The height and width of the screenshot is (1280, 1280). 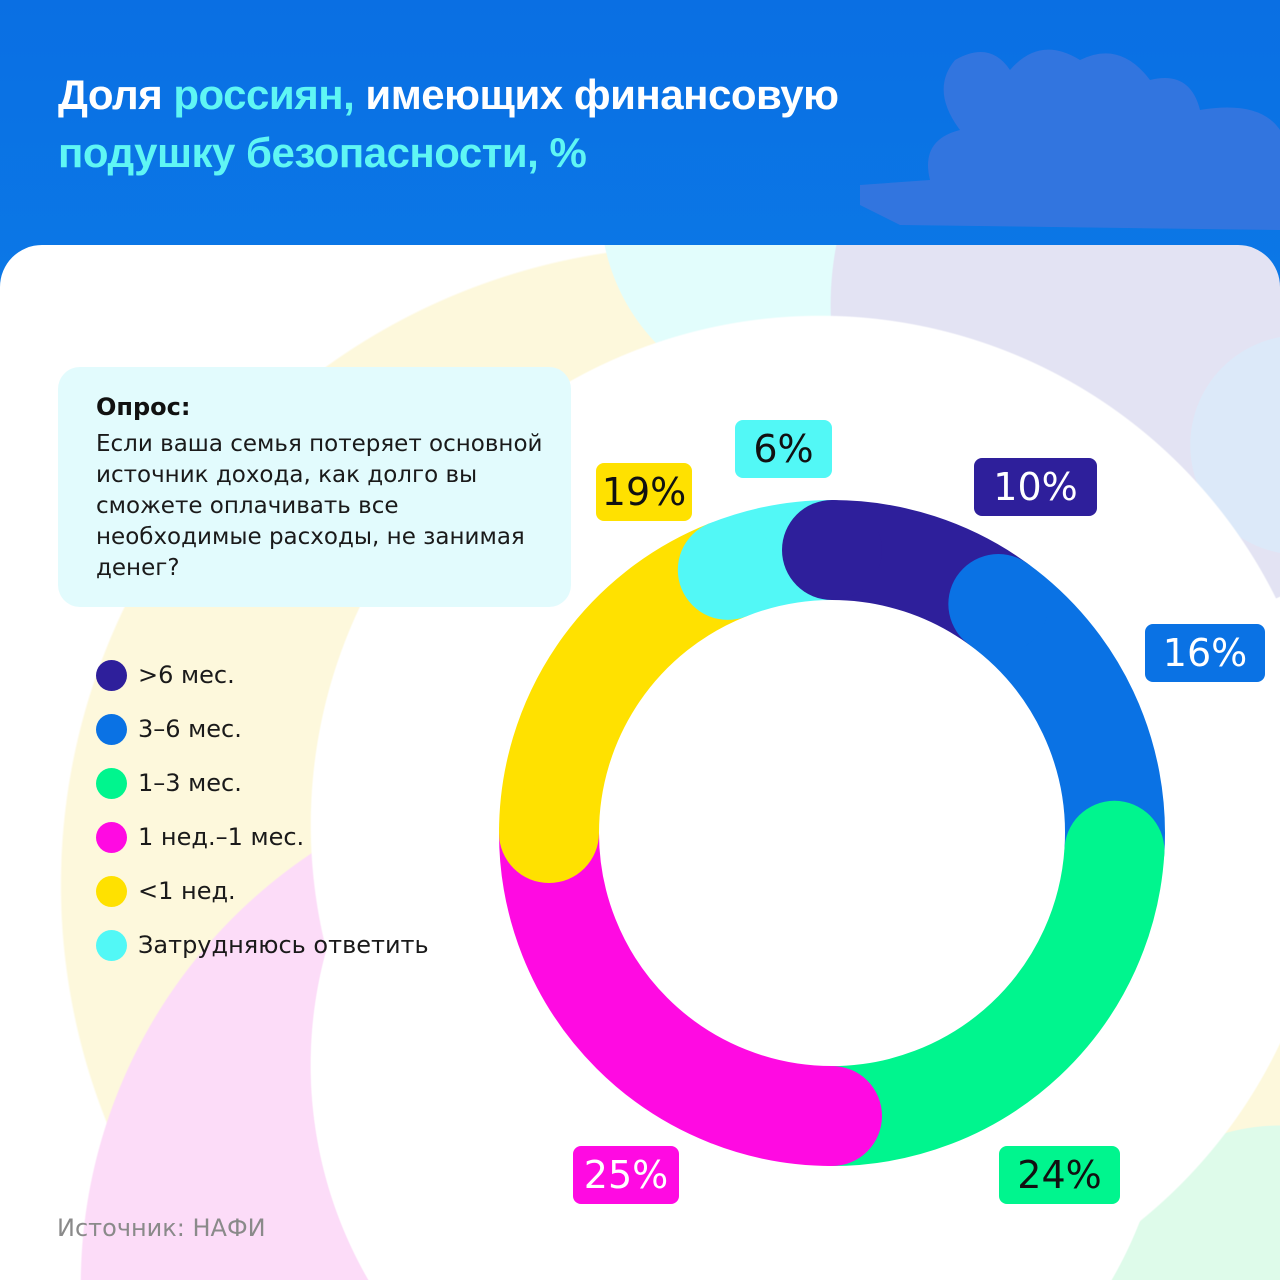 I want to click on data-label: 16%, so click(x=1205, y=653).